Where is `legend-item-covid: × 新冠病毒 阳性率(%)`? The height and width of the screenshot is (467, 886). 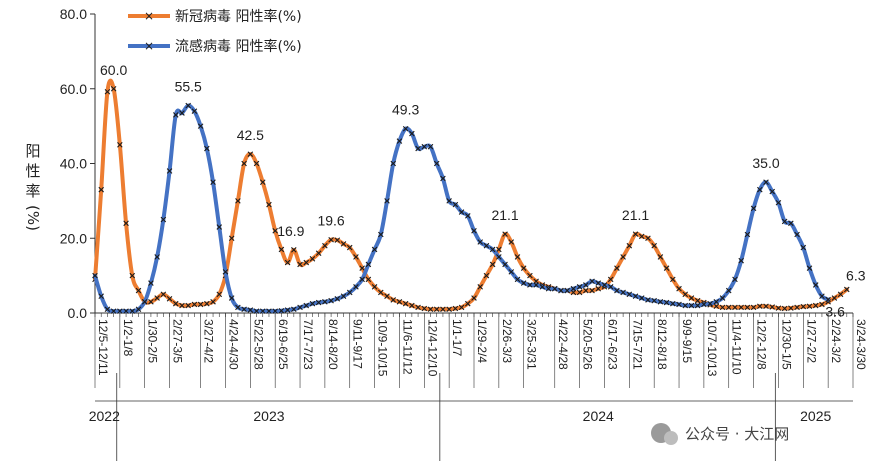 legend-item-covid: × 新冠病毒 阳性率(%) is located at coordinates (215, 16).